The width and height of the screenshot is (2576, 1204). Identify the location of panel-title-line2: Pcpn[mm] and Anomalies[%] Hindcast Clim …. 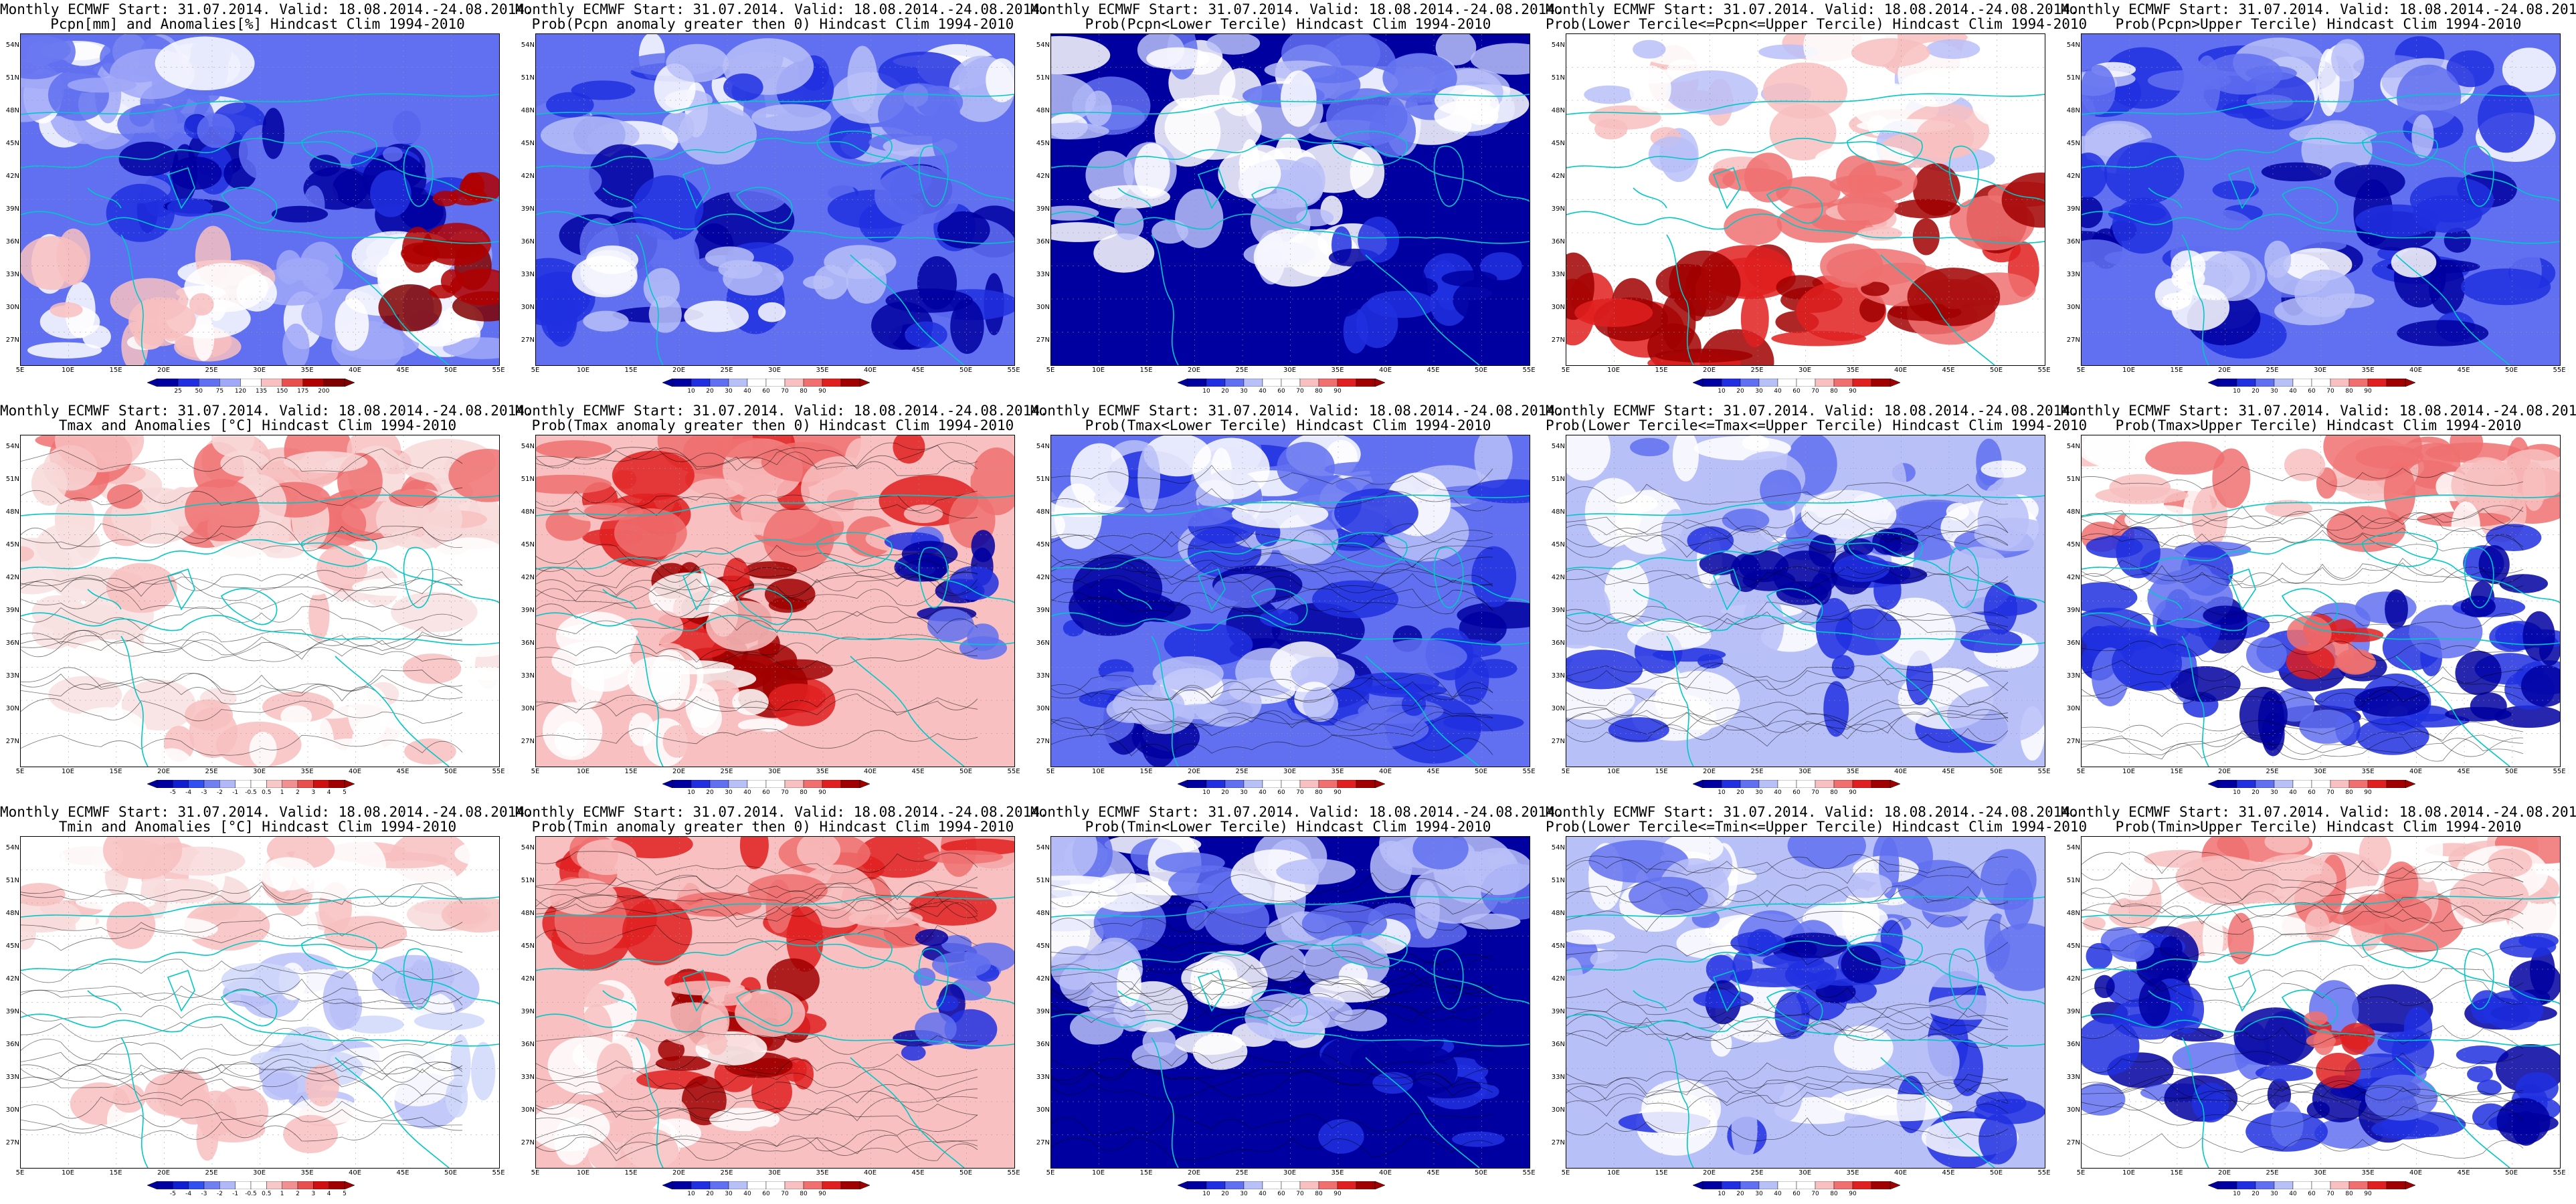
(257, 24).